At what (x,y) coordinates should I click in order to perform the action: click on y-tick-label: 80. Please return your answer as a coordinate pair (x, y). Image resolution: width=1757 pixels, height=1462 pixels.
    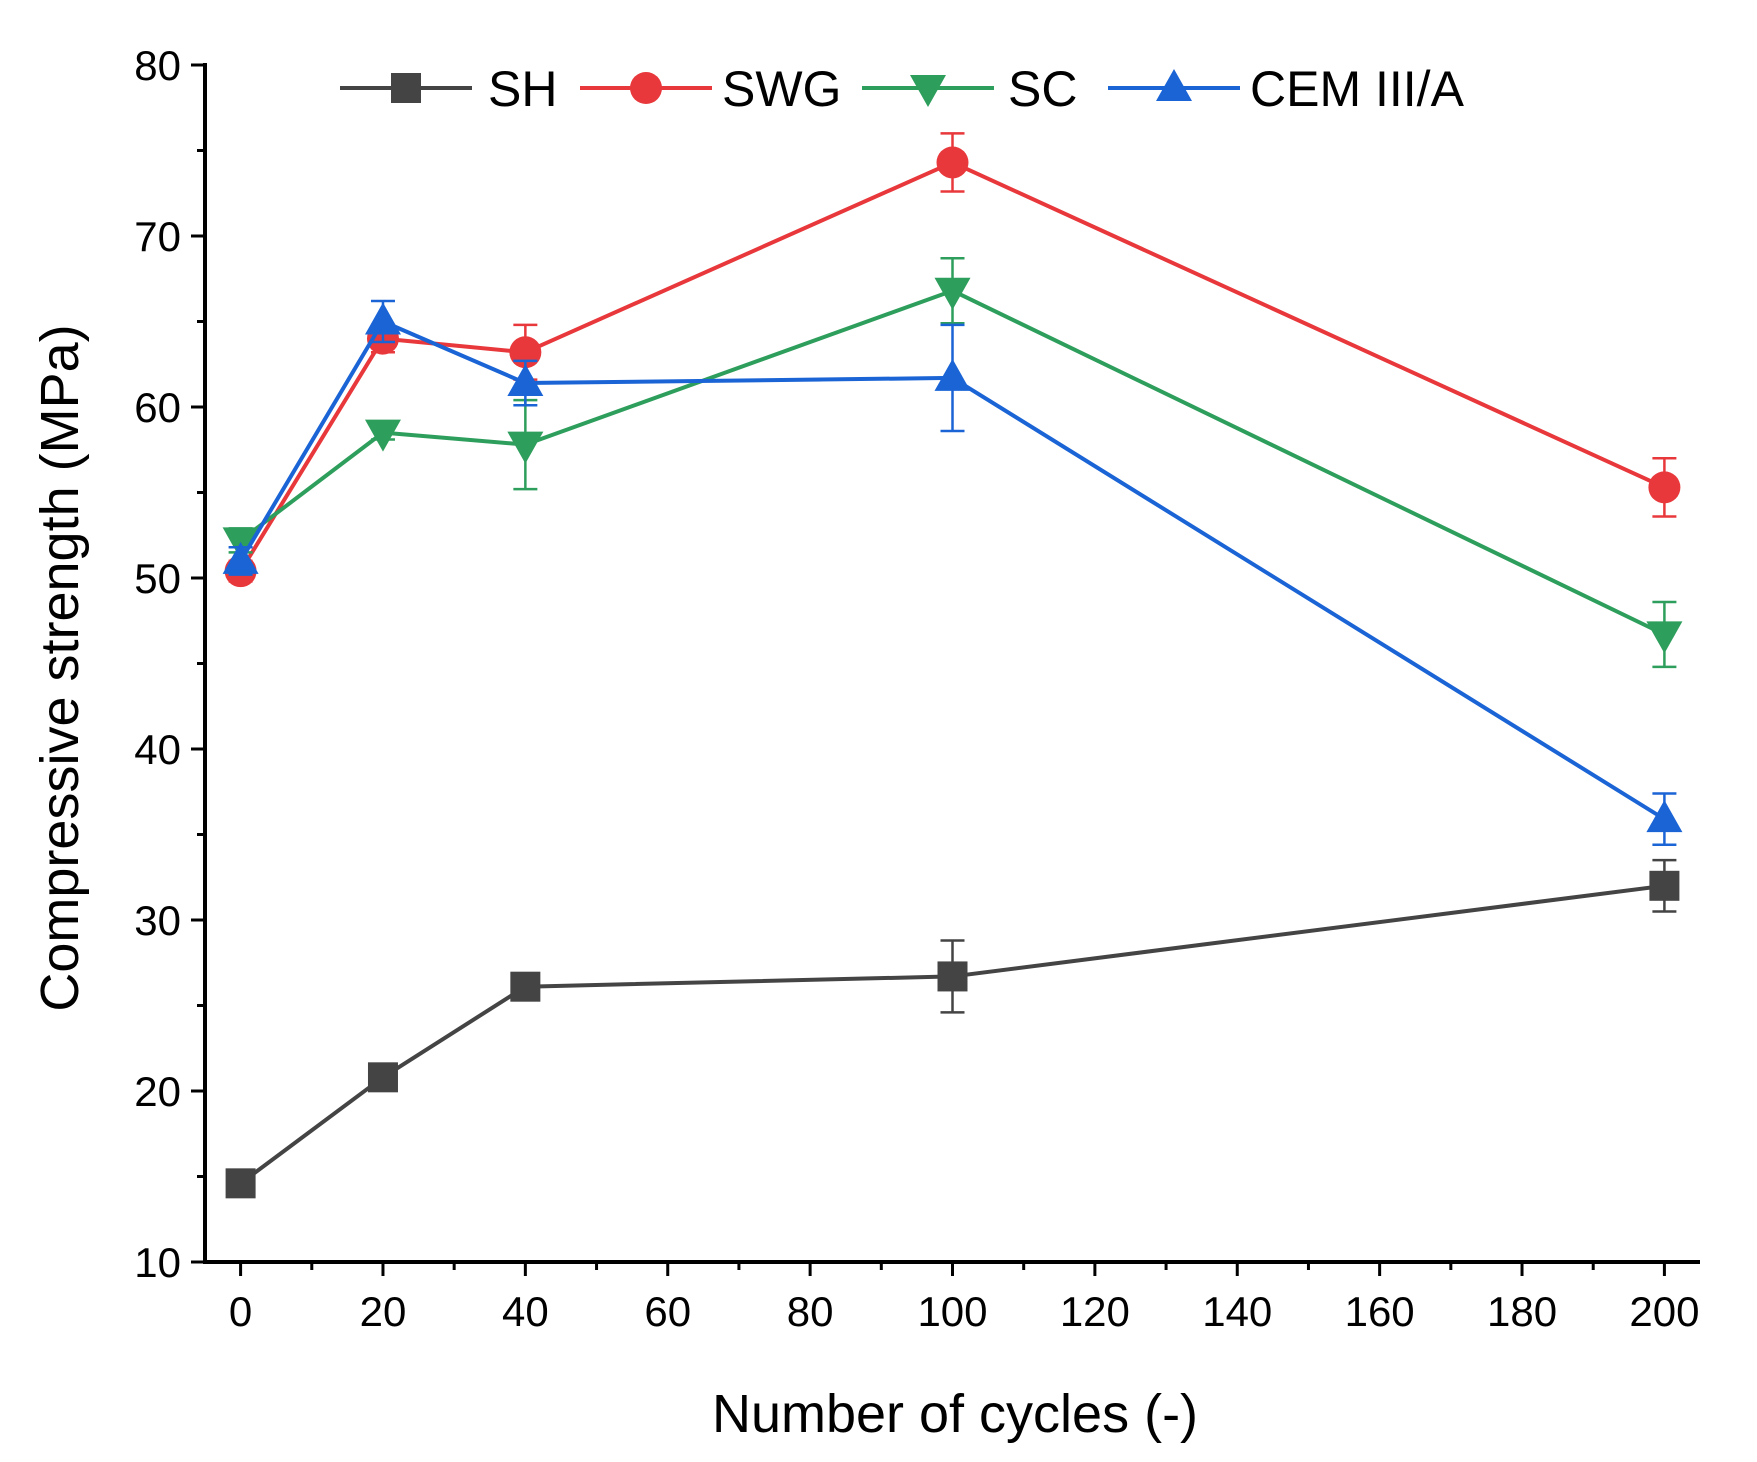
    Looking at the image, I should click on (157, 65).